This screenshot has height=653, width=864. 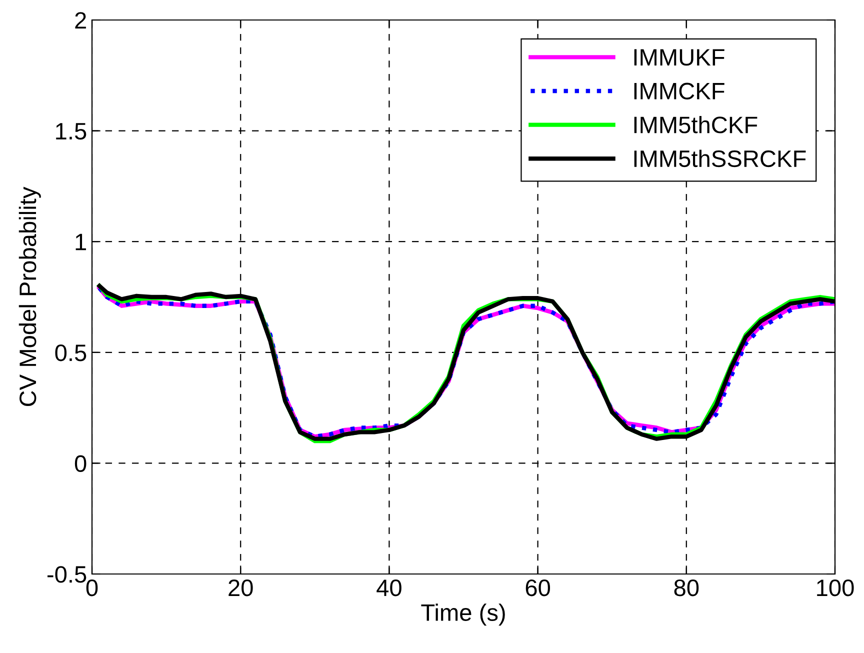 What do you see at coordinates (71, 131) in the screenshot?
I see `y-tick-label: 1.5` at bounding box center [71, 131].